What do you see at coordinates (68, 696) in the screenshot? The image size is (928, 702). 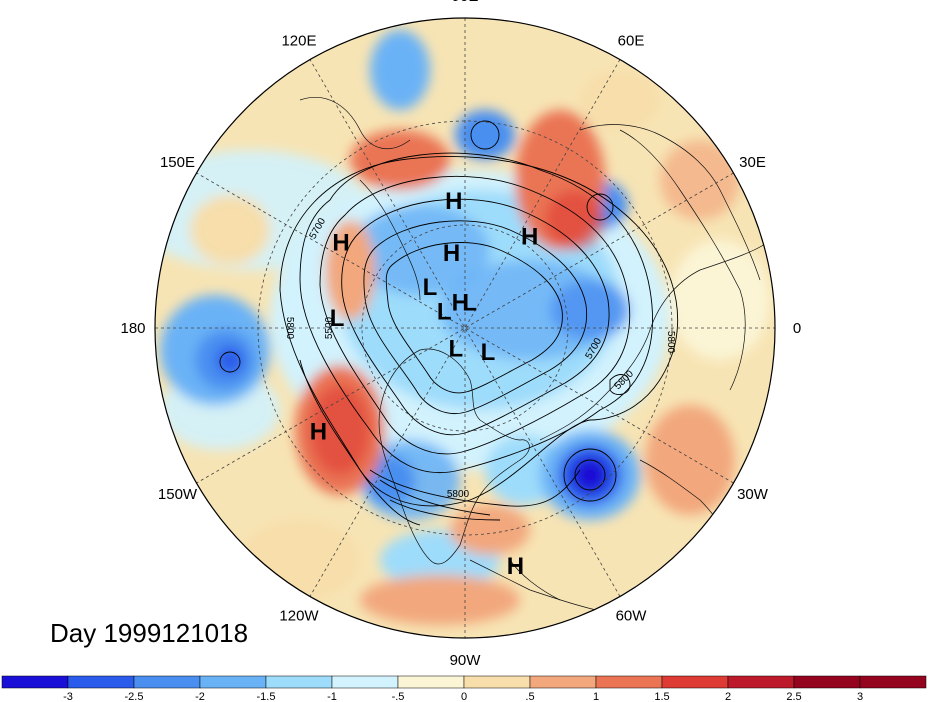 I see `colorbar-tick-label: -3` at bounding box center [68, 696].